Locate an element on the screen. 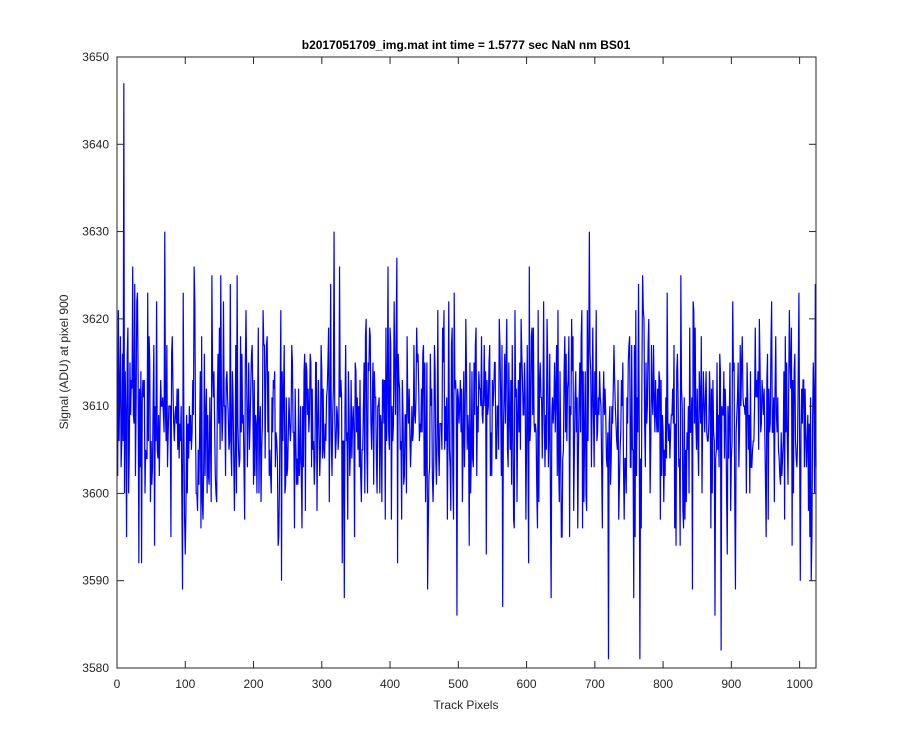 This screenshot has height=750, width=900. x-tick-label: 0 is located at coordinates (117, 684).